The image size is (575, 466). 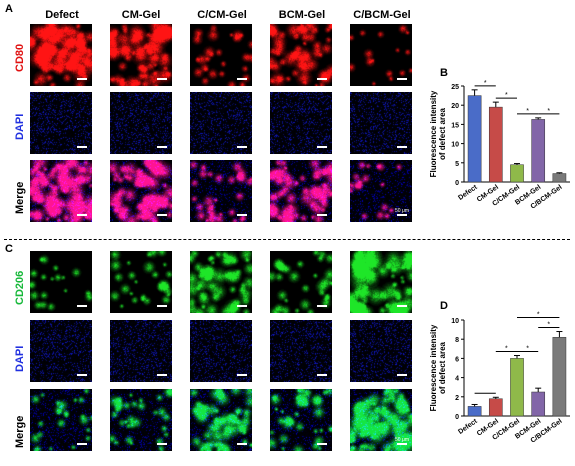 What do you see at coordinates (455, 106) in the screenshot?
I see `y-tick-label: 20` at bounding box center [455, 106].